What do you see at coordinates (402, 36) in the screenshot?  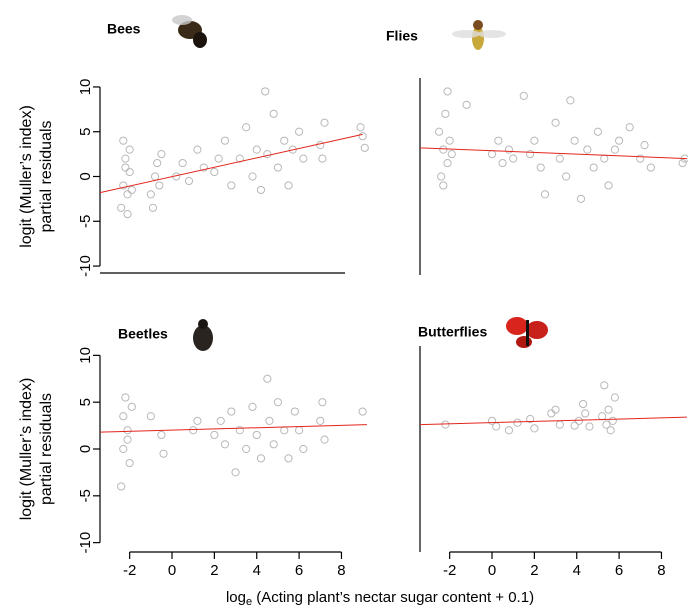 I see `panel-title: Flies` at bounding box center [402, 36].